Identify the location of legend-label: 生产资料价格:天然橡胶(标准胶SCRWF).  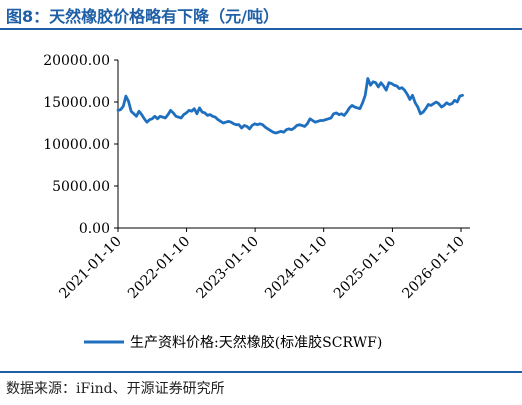
(256, 342).